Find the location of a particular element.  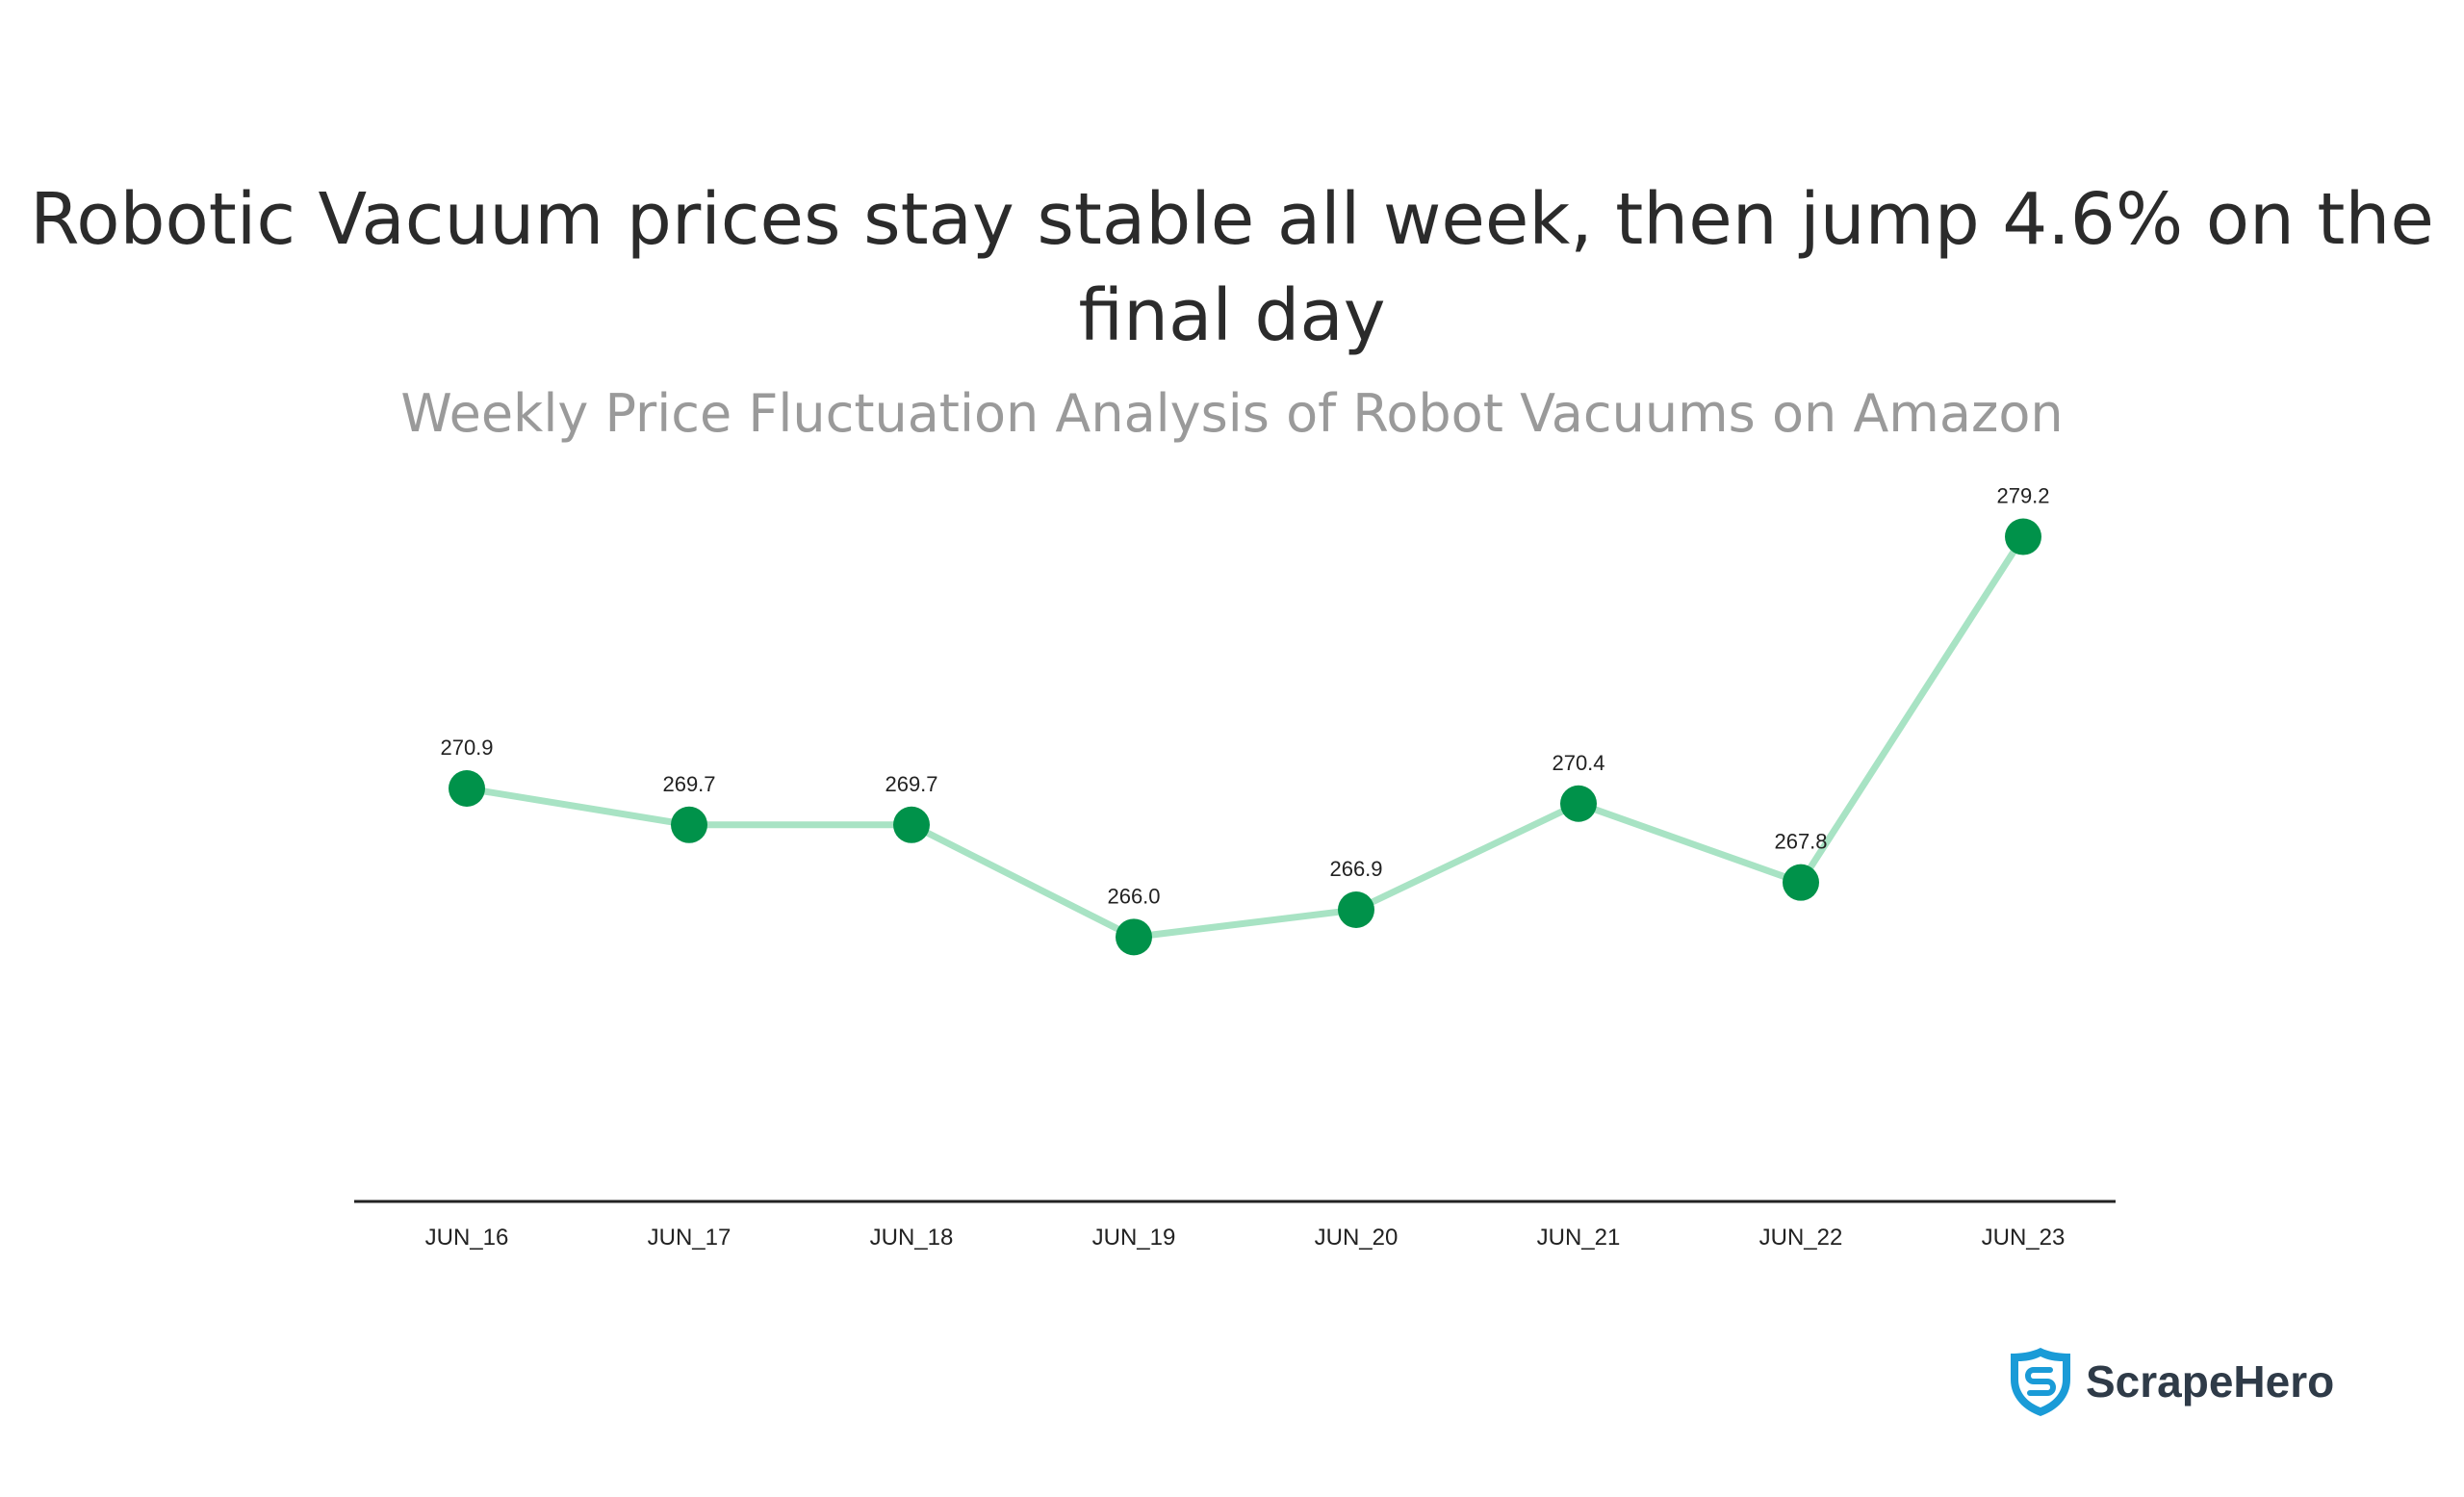

data-label: 266.0 is located at coordinates (1133, 896).